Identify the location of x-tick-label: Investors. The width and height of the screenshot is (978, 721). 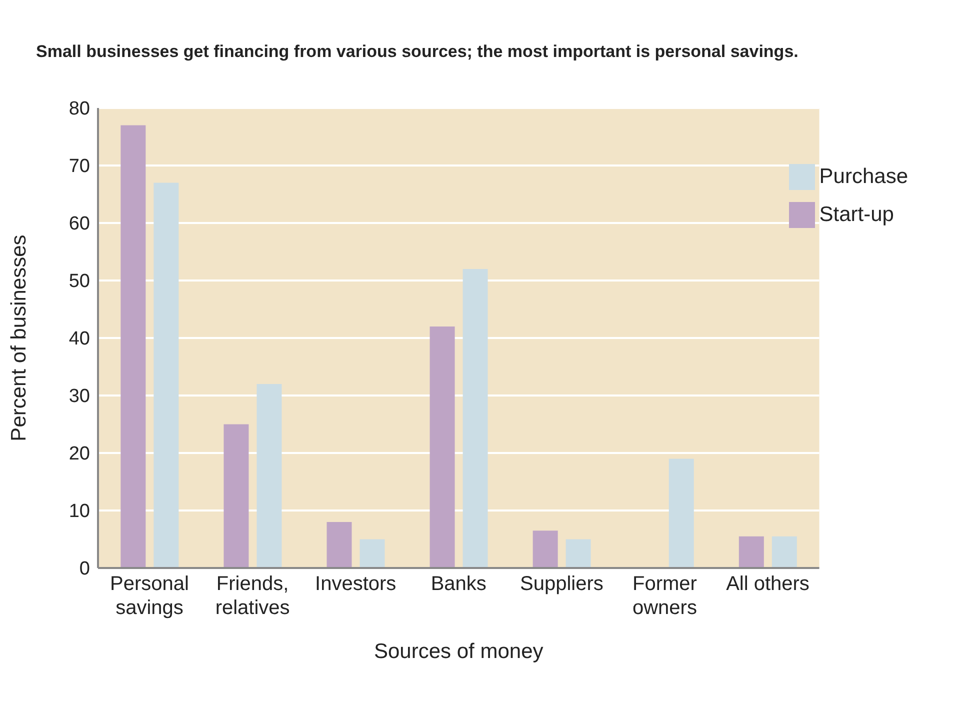
(355, 584).